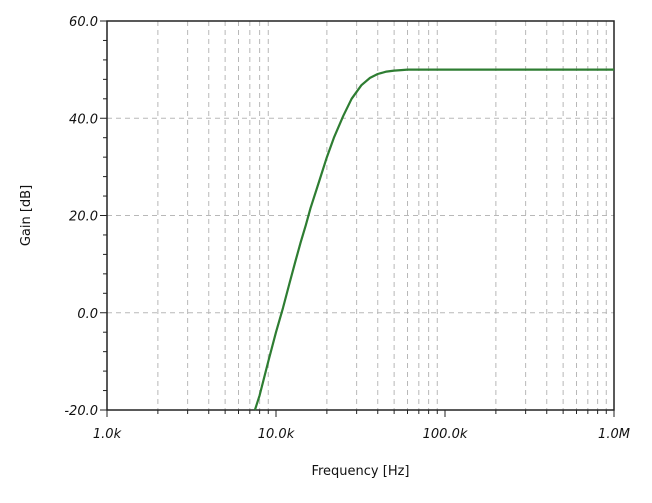 The image size is (652, 503). Describe the element at coordinates (83, 119) in the screenshot. I see `y-tick-label: 40.0` at that location.